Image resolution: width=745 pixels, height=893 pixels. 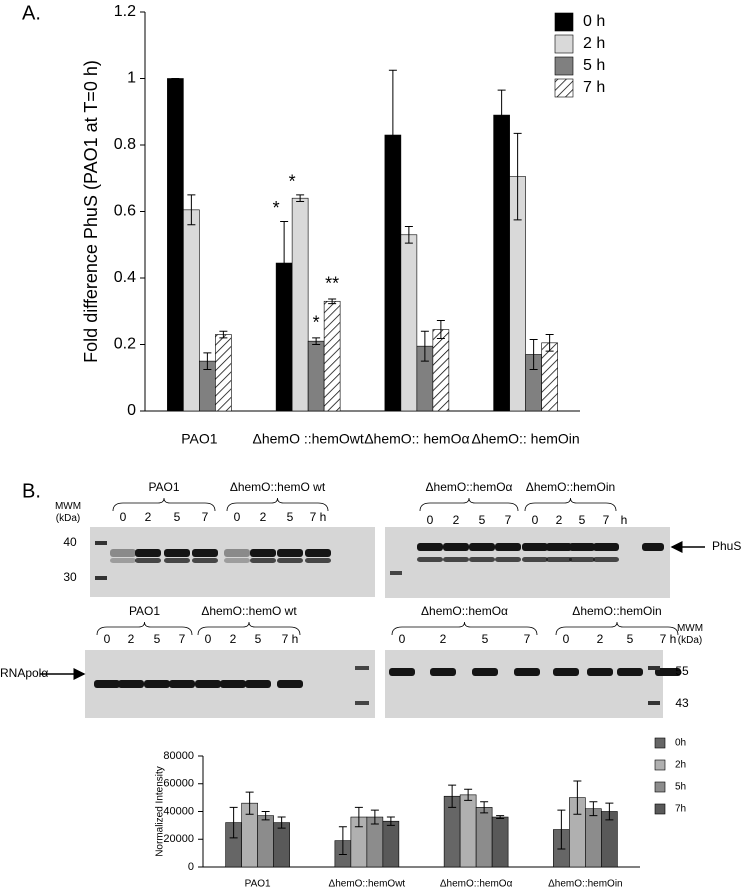 I want to click on legend-label: 7h, so click(x=680, y=809).